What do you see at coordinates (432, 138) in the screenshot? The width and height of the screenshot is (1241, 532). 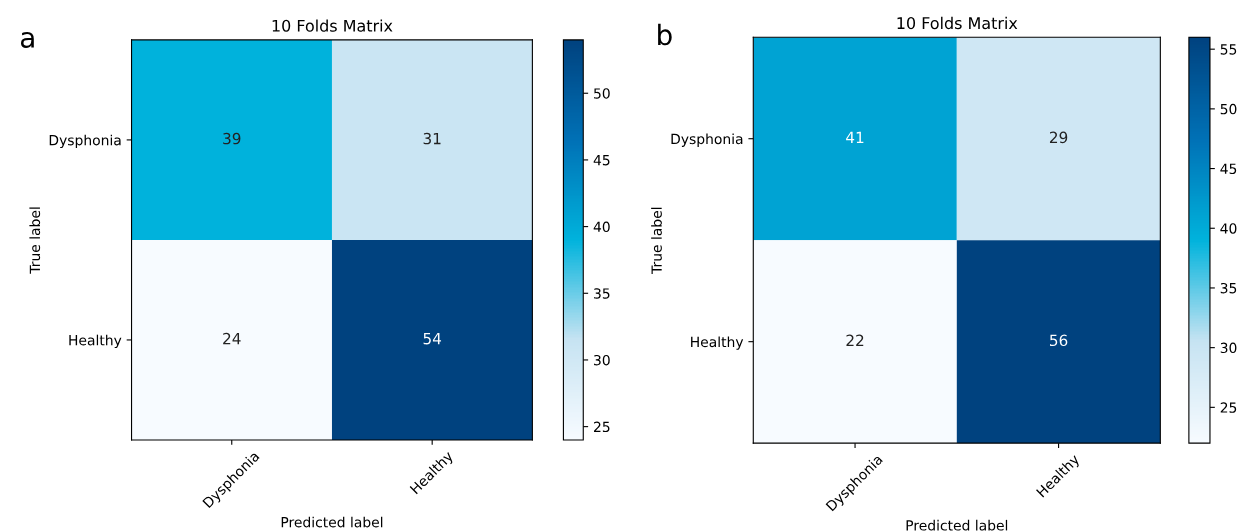 I see `data-label: 31` at bounding box center [432, 138].